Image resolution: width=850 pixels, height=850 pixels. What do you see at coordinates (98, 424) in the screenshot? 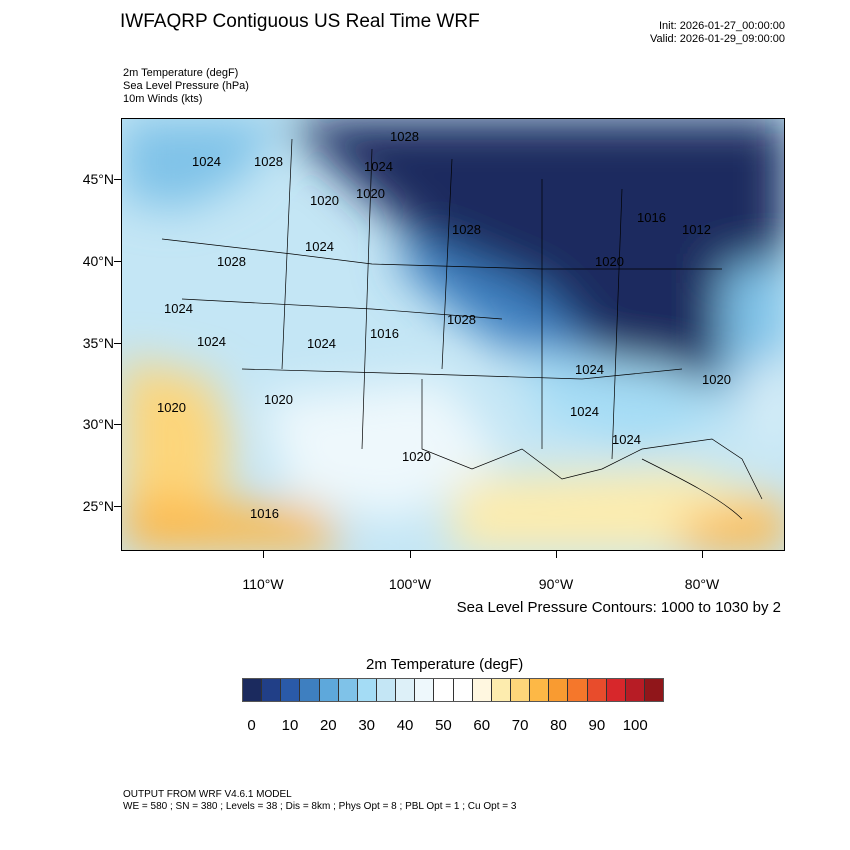
I see `lat-label: 30°N` at bounding box center [98, 424].